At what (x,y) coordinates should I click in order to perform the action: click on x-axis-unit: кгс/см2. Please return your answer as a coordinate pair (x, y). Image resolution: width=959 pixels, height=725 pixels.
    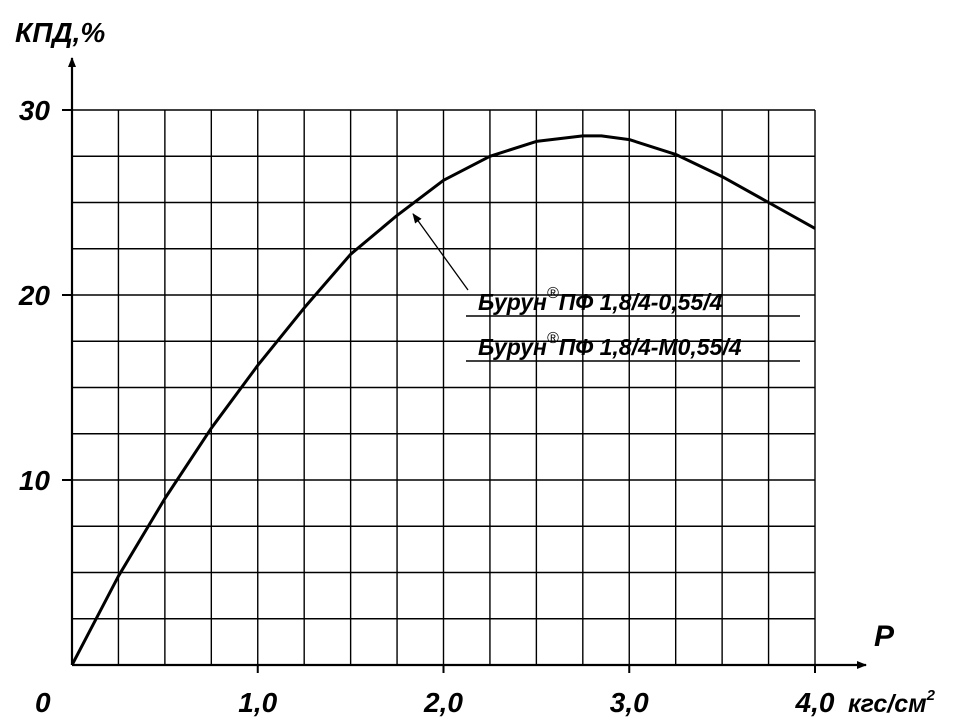
    Looking at the image, I should click on (892, 702).